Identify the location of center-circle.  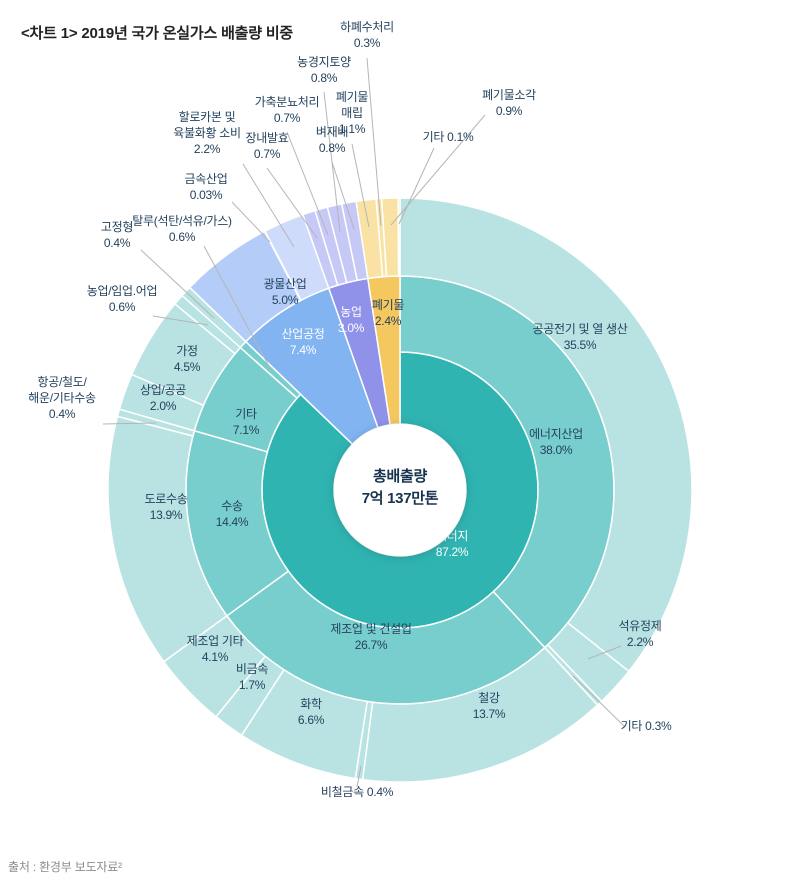
(400, 490).